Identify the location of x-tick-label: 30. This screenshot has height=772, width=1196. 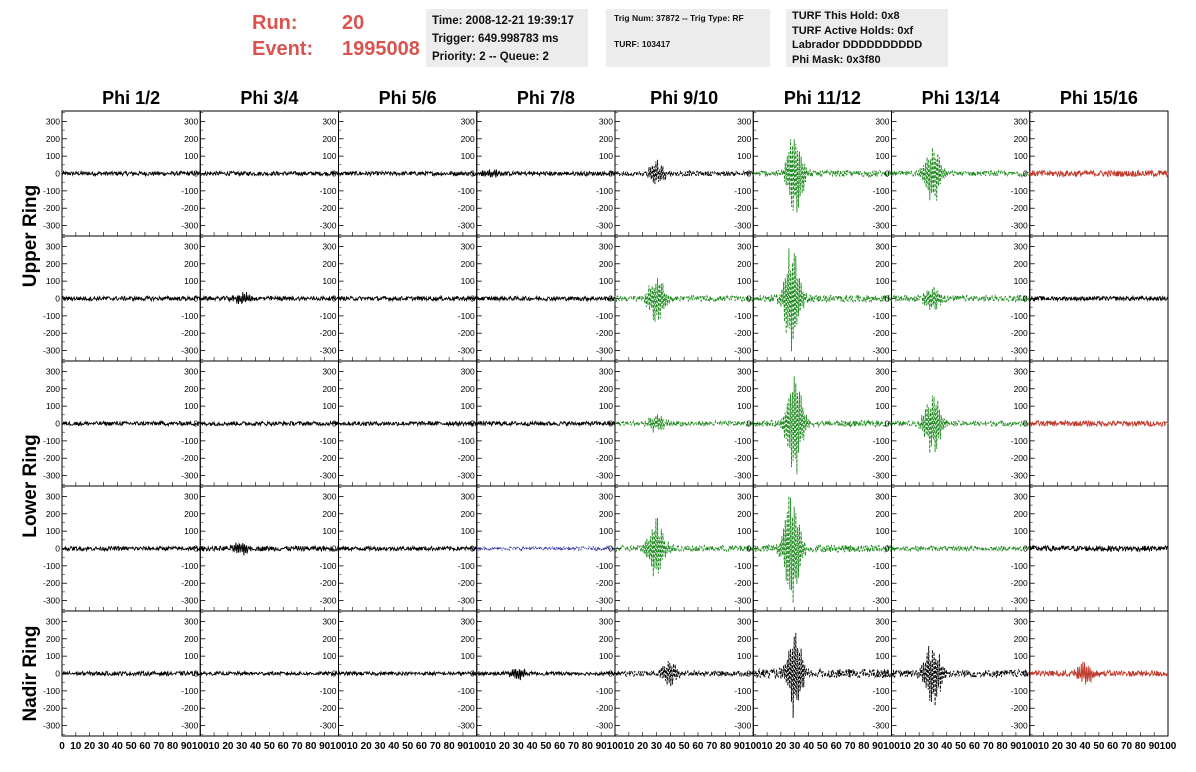
(795, 746).